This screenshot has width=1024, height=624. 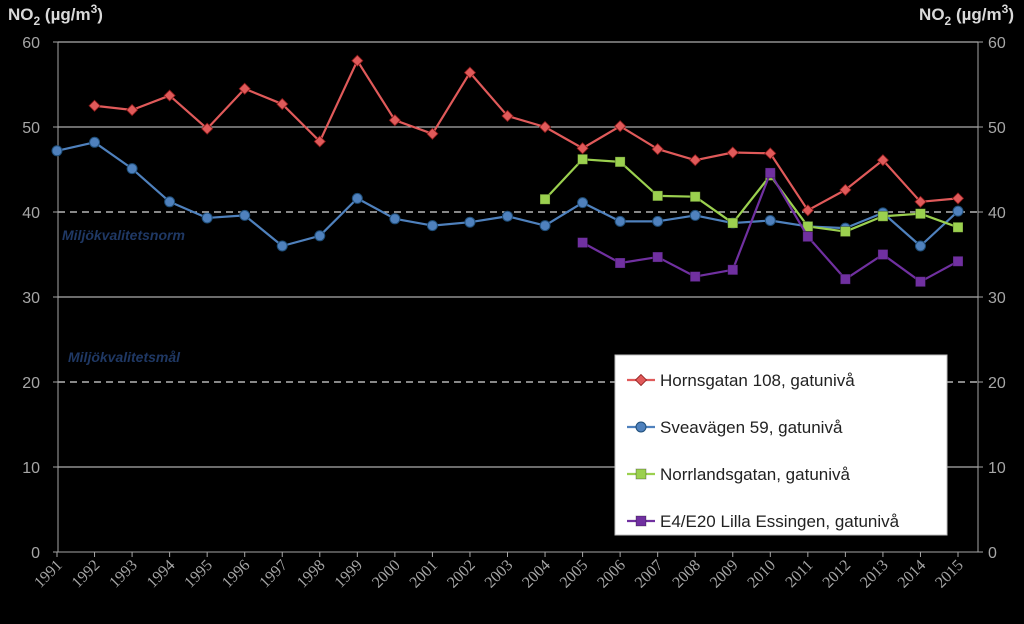 What do you see at coordinates (997, 128) in the screenshot?
I see `y-tick-label-right-50: 50` at bounding box center [997, 128].